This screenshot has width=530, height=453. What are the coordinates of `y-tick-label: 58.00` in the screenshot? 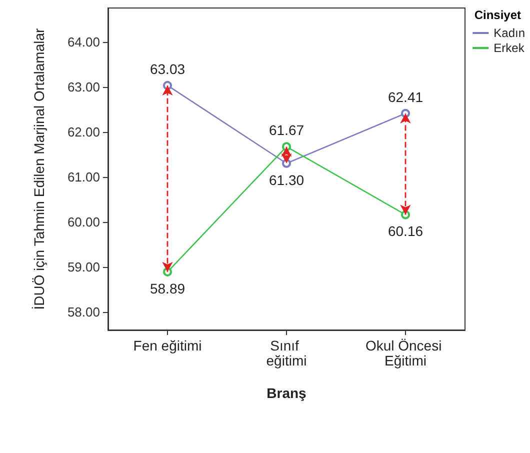 It's located at (83, 312).